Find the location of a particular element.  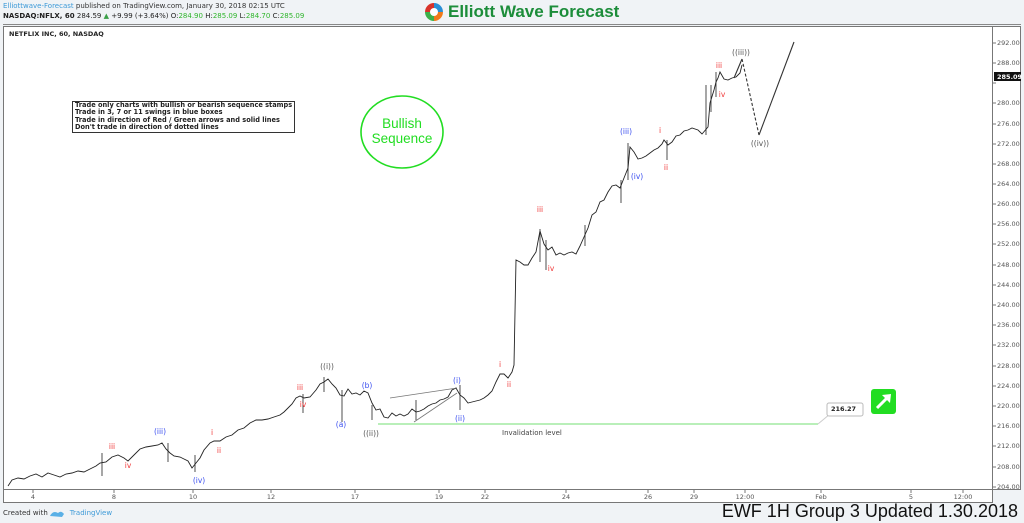

price-axis is located at coordinates (1007, 258).